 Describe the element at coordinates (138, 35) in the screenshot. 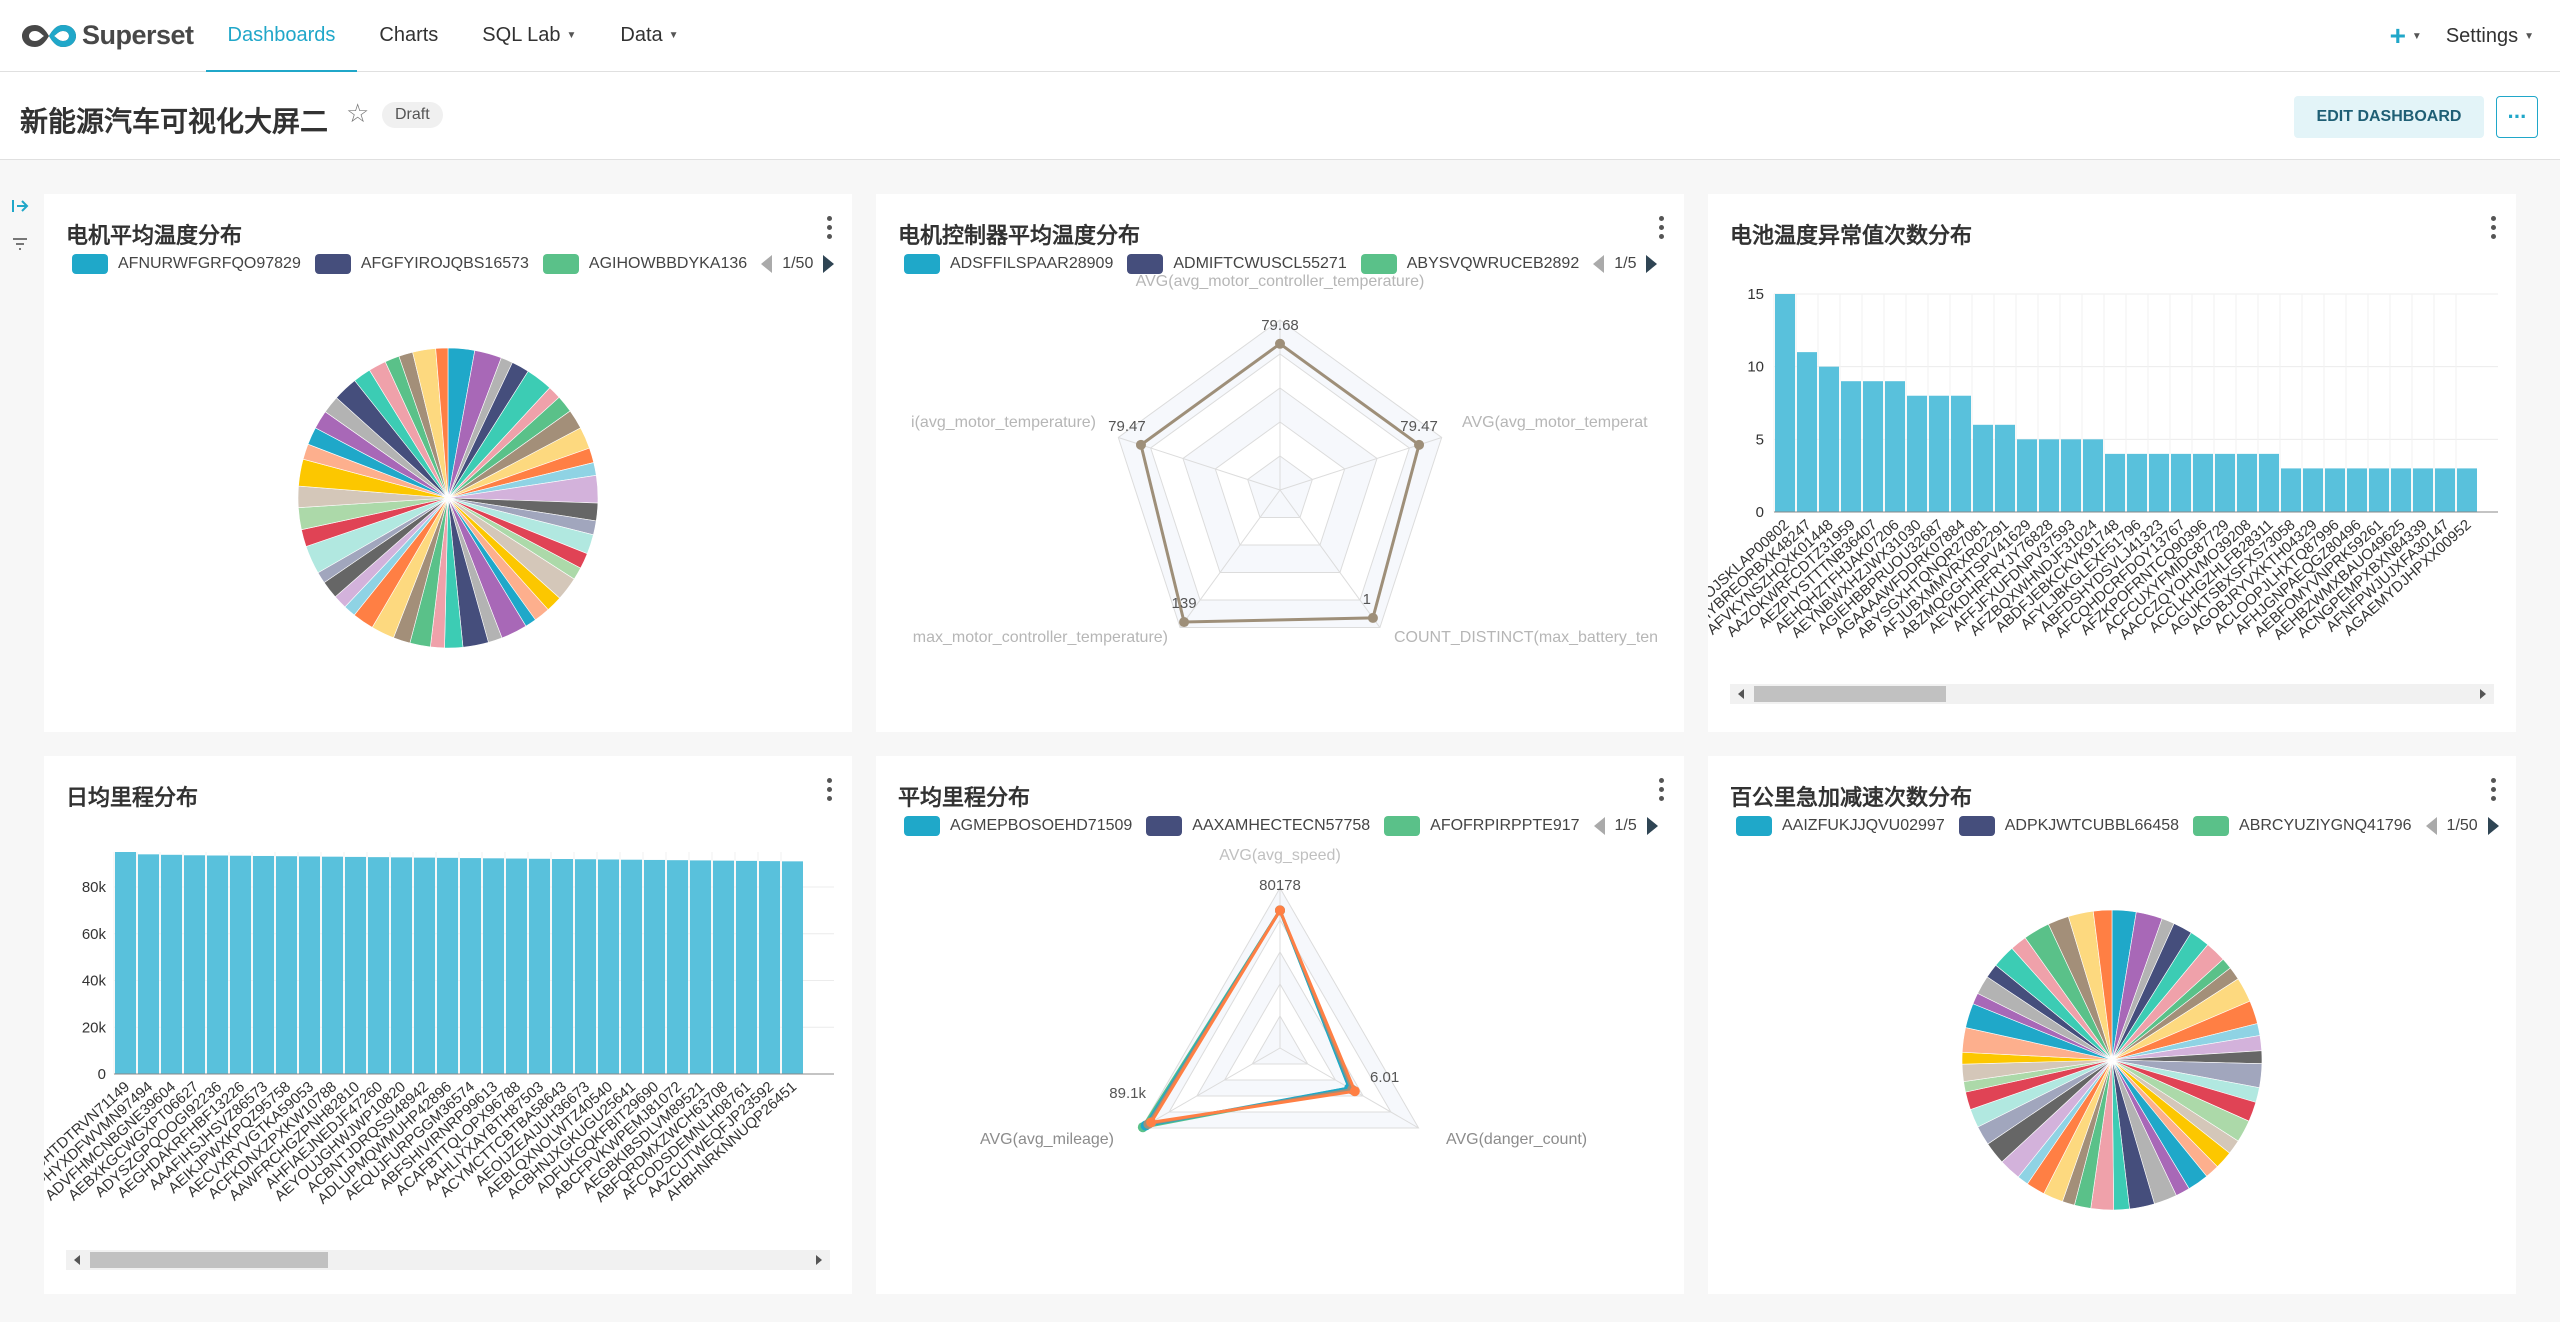

I see `brand-name: Superset` at that location.